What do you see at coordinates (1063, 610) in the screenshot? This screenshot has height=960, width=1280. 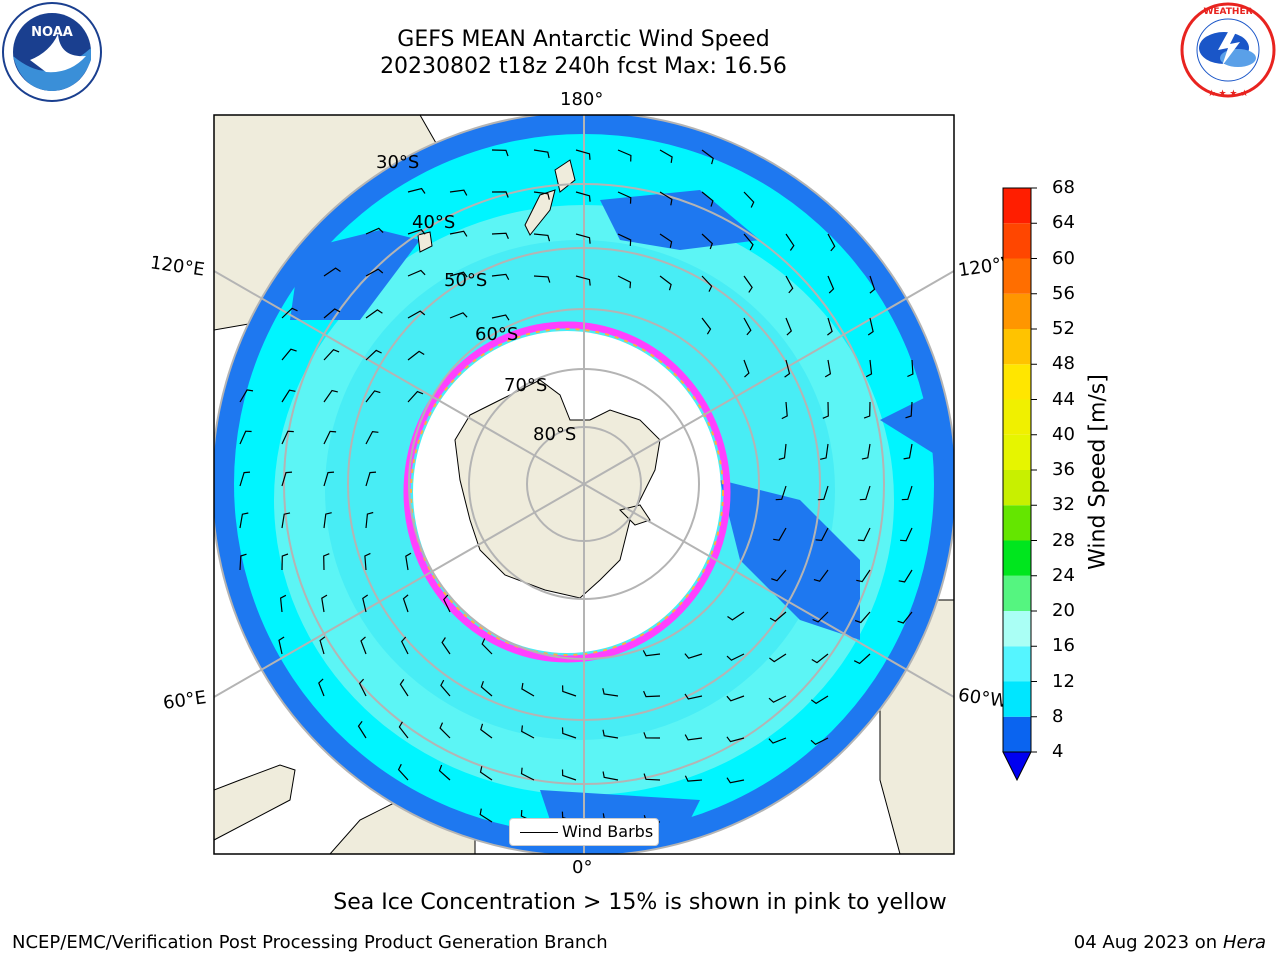 I see `colorbar-tick-label: 20` at bounding box center [1063, 610].